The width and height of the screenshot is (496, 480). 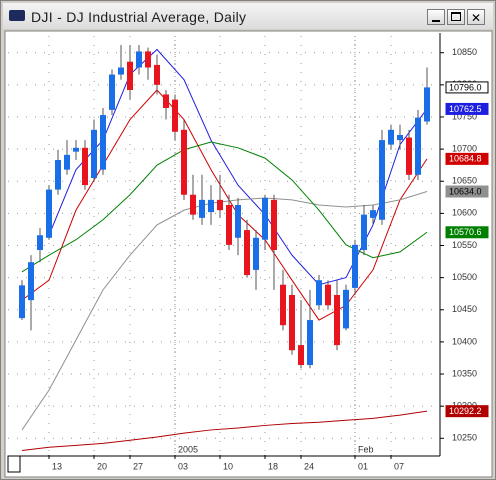 I want to click on y-tick-label: 10850, so click(x=464, y=52).